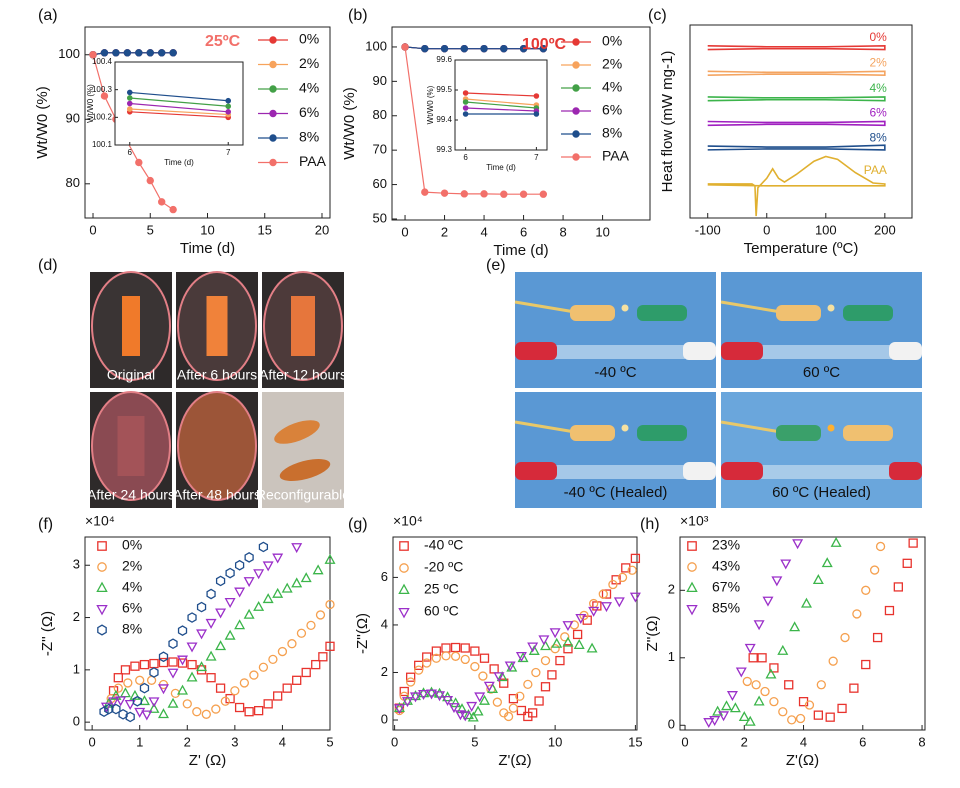 This screenshot has width=960, height=788. What do you see at coordinates (635, 741) in the screenshot?
I see `x-tick-label: 15` at bounding box center [635, 741].